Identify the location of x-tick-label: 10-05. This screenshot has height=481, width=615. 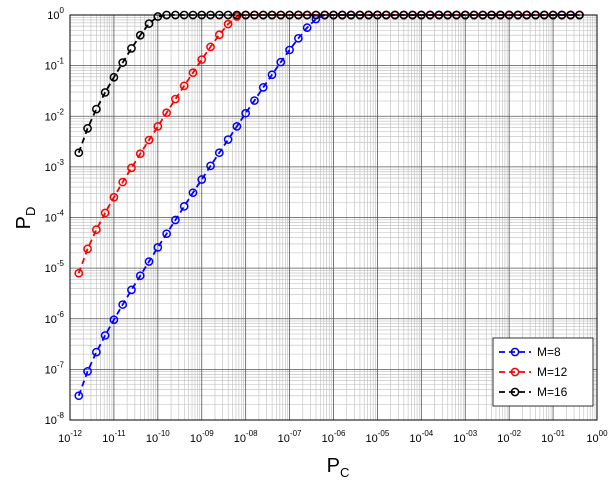
(378, 437).